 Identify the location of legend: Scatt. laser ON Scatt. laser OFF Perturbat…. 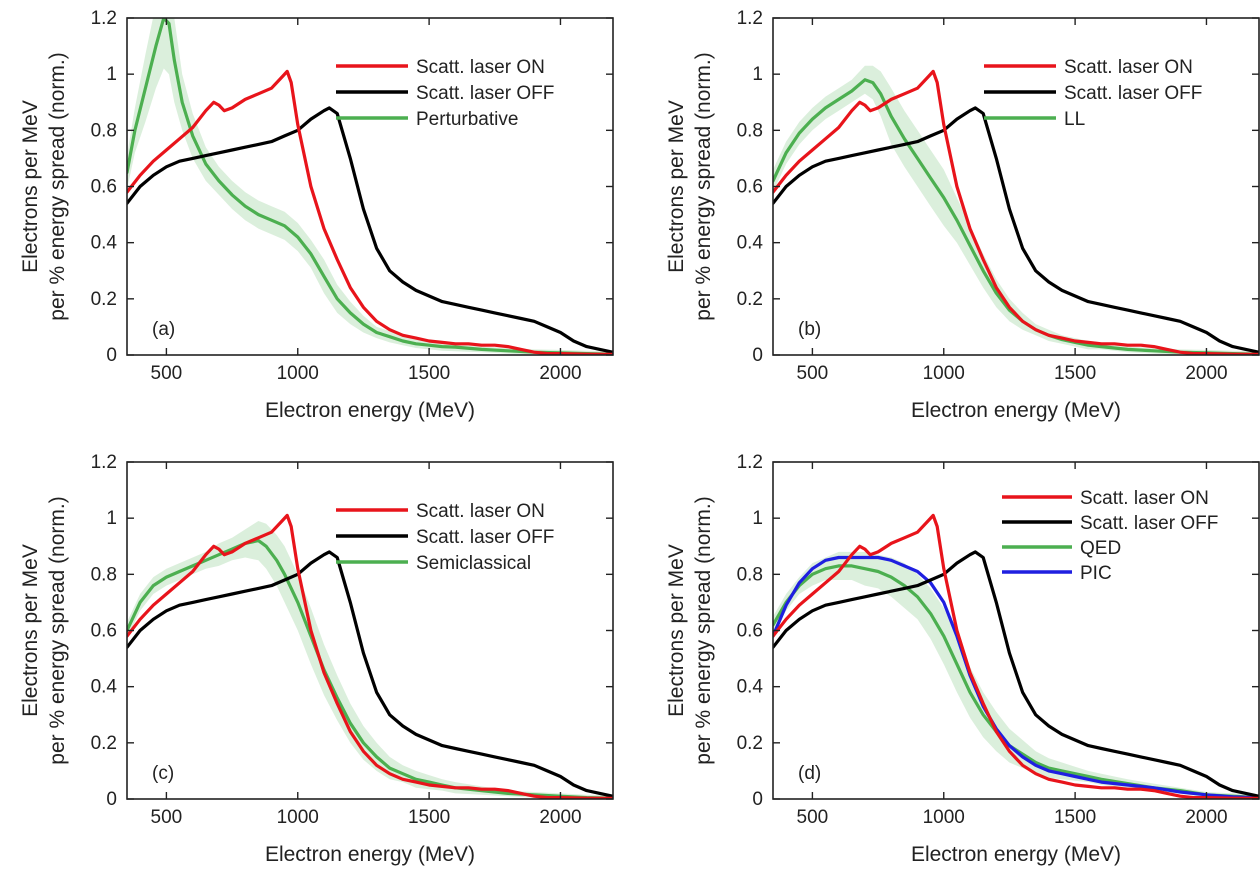
(445, 93).